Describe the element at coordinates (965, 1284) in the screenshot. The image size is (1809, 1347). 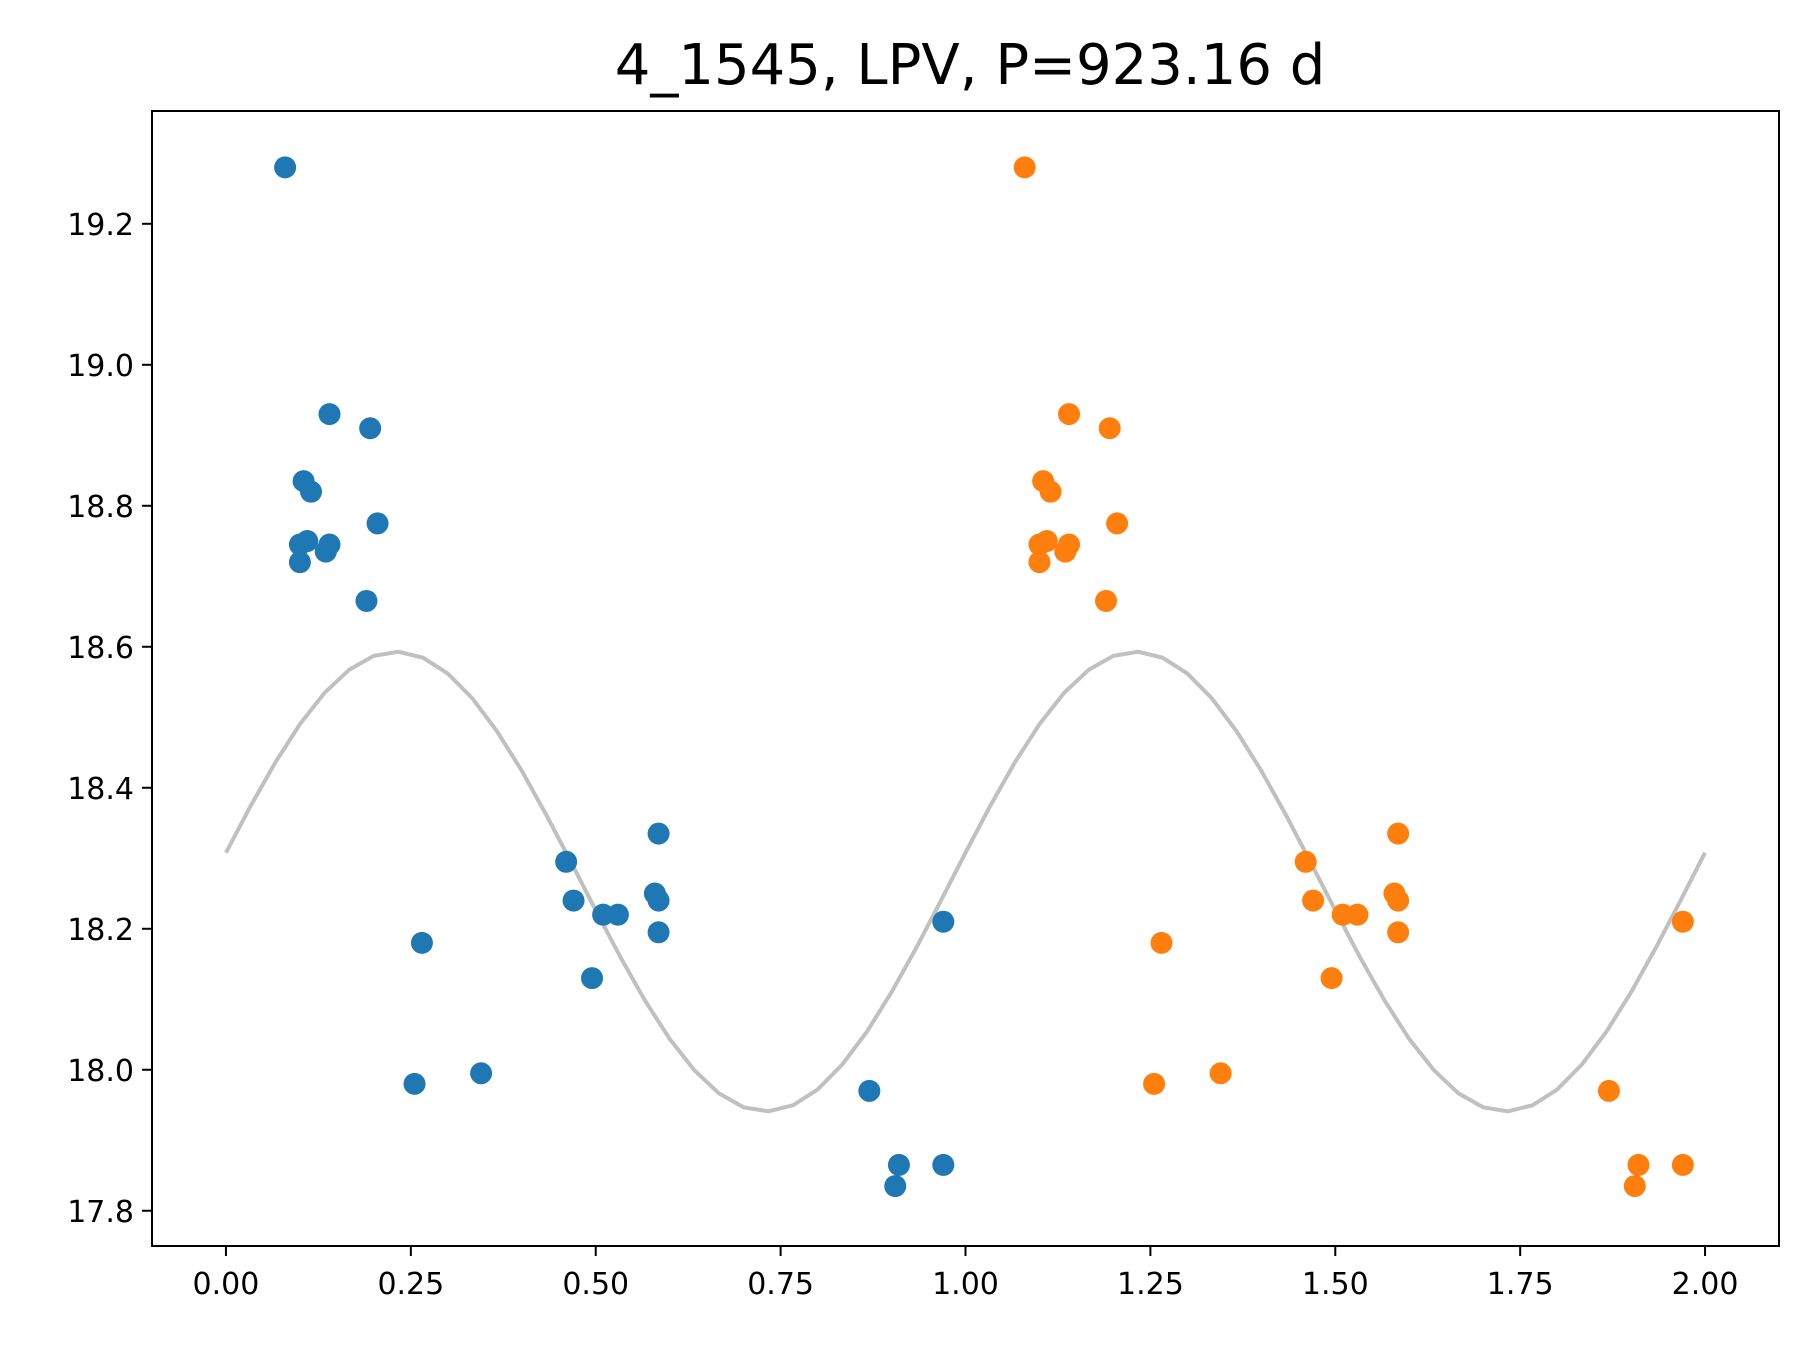
I see `x-tick-label: 1.00` at that location.